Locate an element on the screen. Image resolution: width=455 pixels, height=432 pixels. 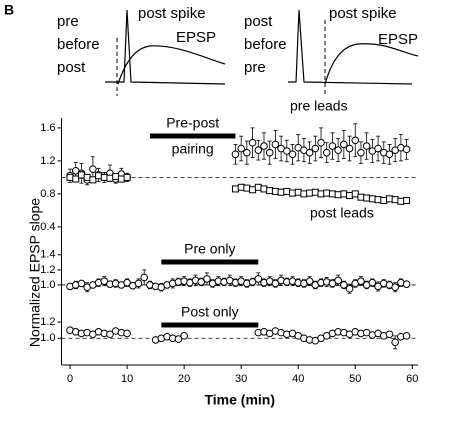
x-axis-label: Time (min) is located at coordinates (239, 400).